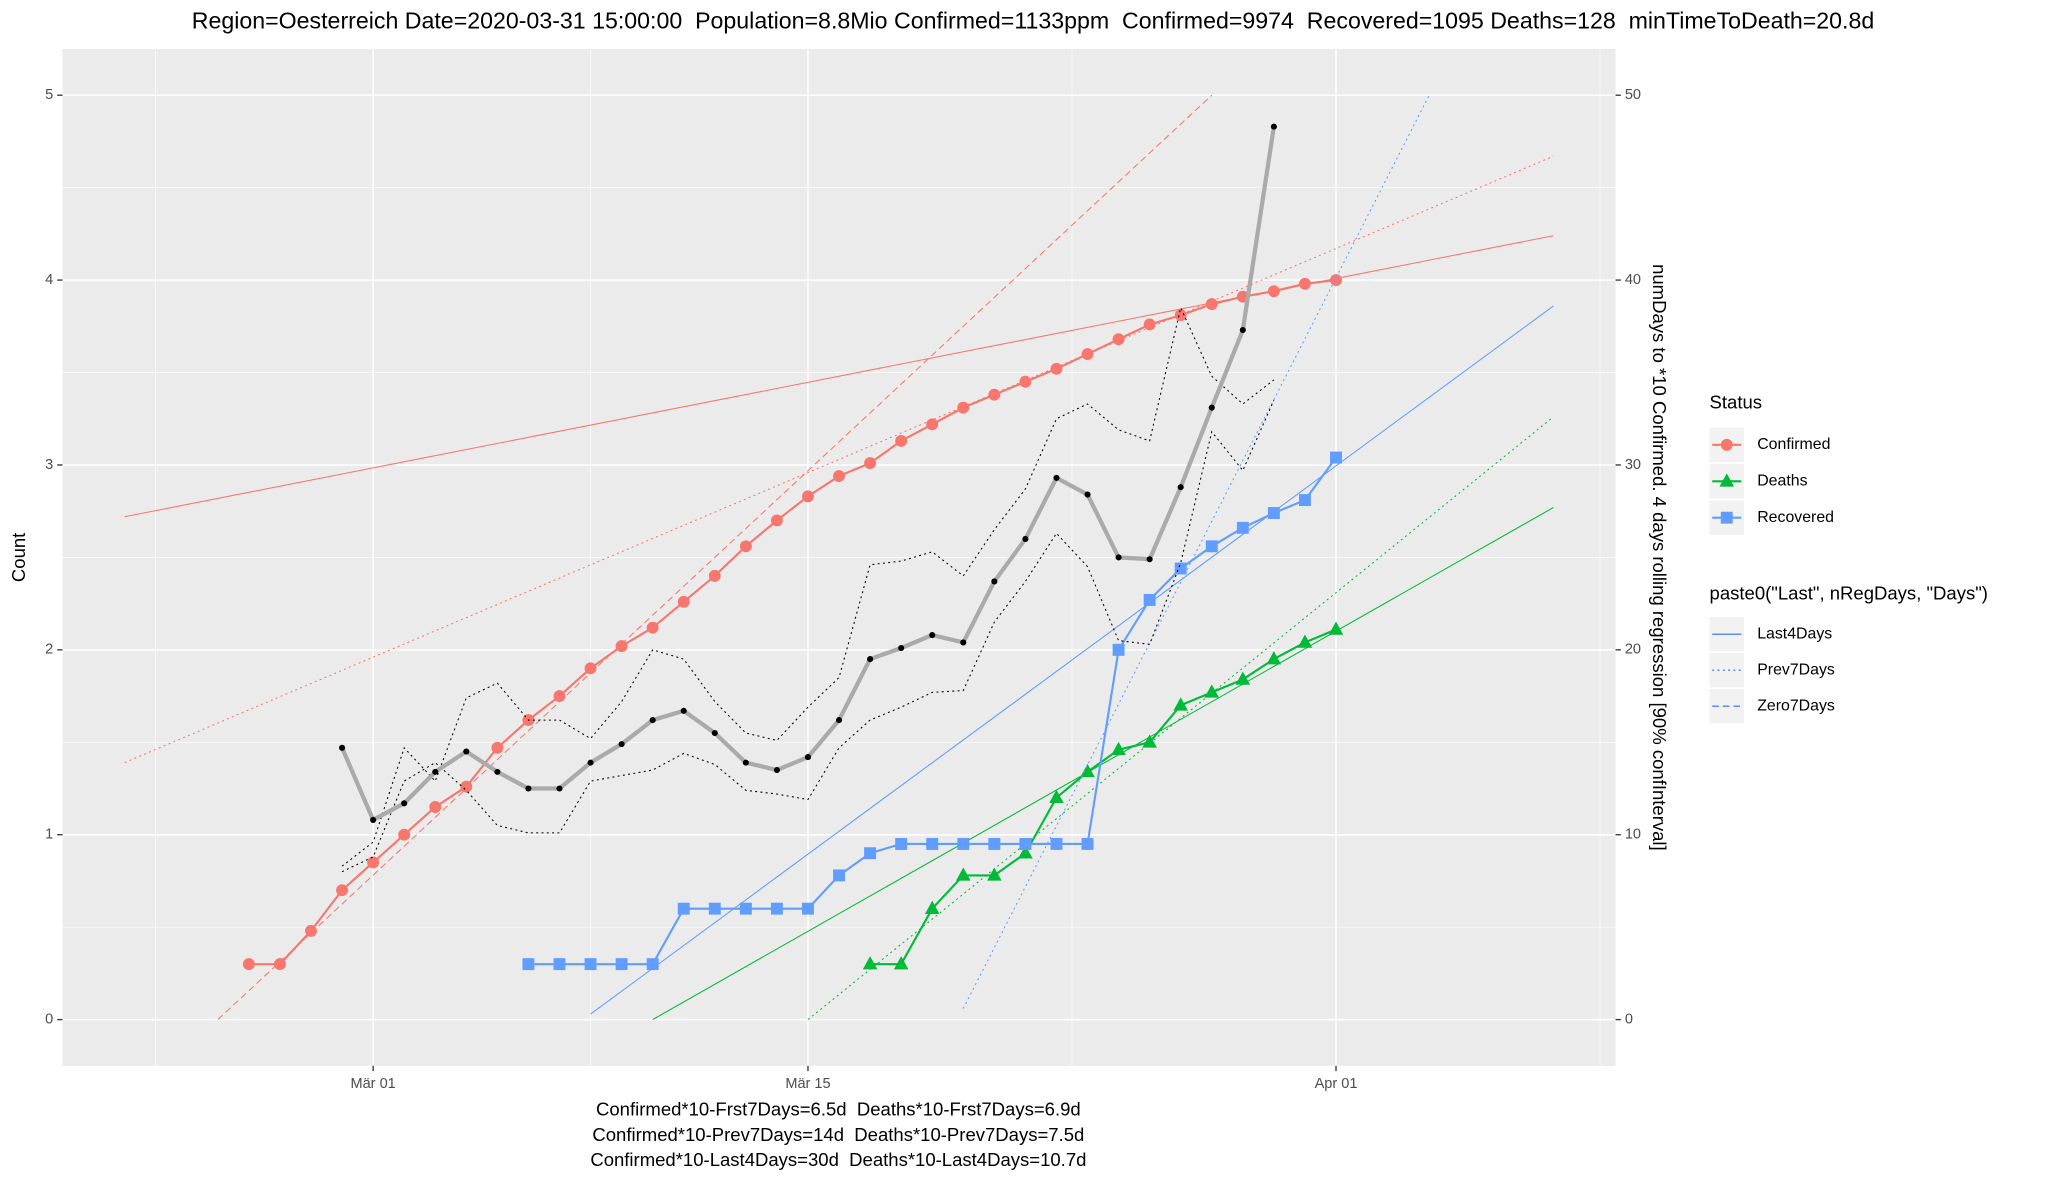  I want to click on y-tick-label: 5, so click(49, 95).